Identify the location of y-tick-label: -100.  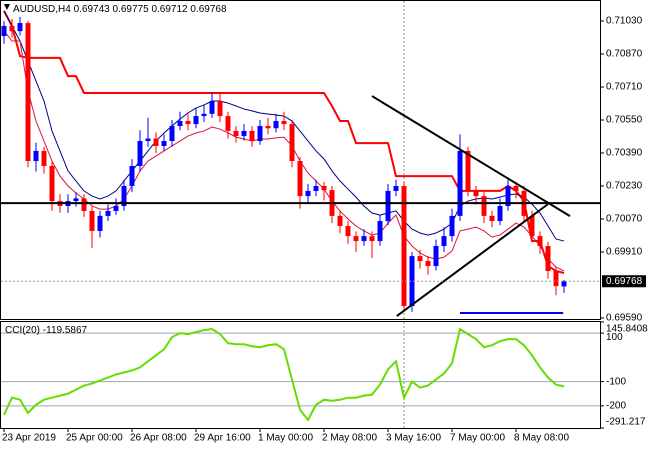
(616, 381).